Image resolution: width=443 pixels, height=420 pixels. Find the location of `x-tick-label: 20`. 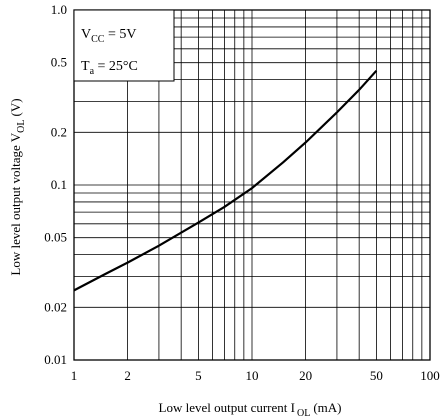

x-tick-label: 20 is located at coordinates (305, 375).